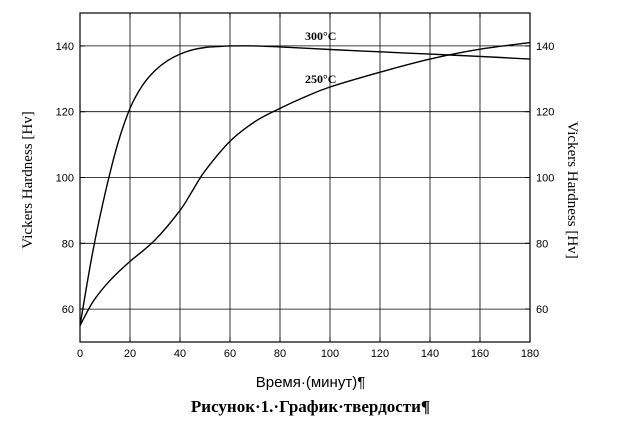 The height and width of the screenshot is (424, 621). Describe the element at coordinates (545, 113) in the screenshot. I see `y-tick-label-right: 120` at that location.